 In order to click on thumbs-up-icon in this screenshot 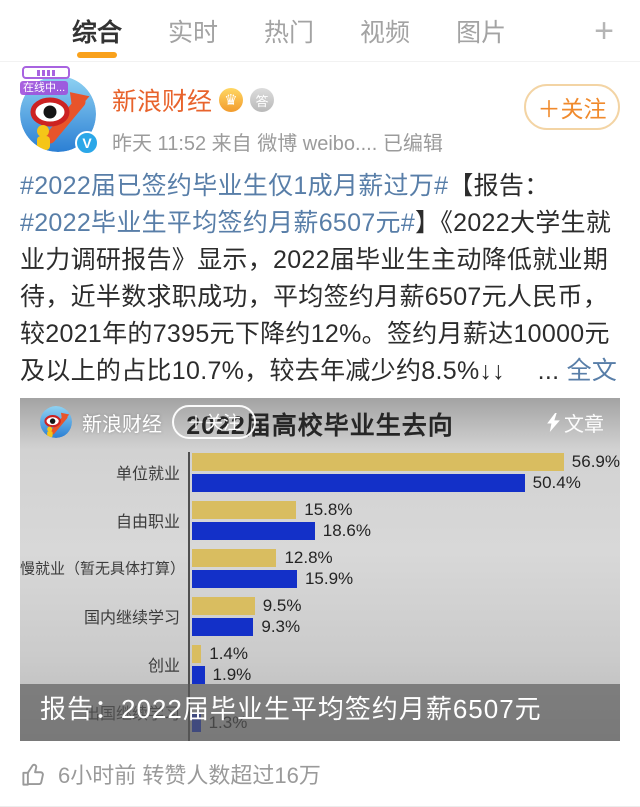, I will do `click(33, 774)`.